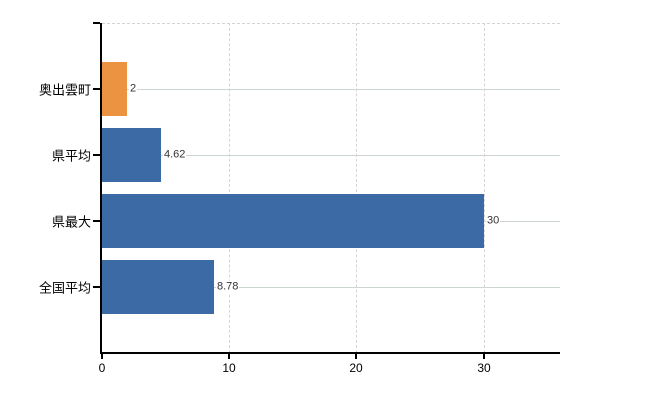 Image resolution: width=650 pixels, height=400 pixels. I want to click on x-axis-tick-label: 30, so click(484, 368).